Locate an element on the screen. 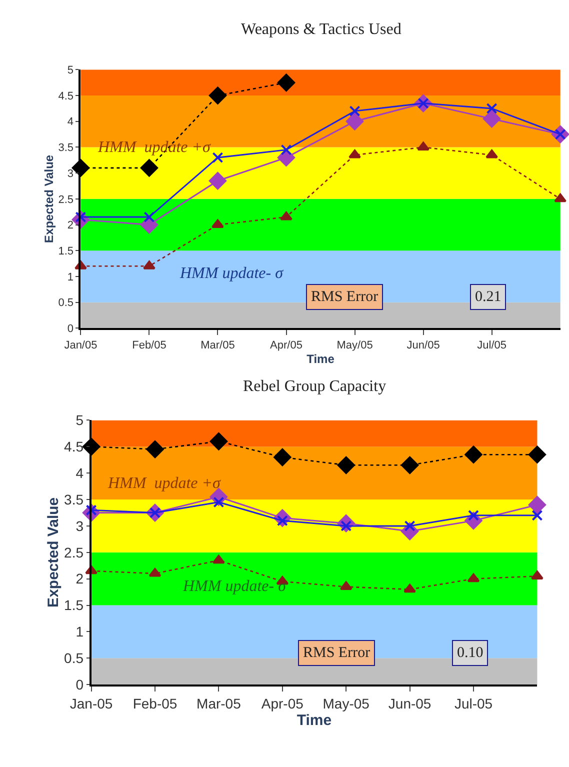 This screenshot has width=569, height=767. x-tick-label: Feb-05 is located at coordinates (155, 703).